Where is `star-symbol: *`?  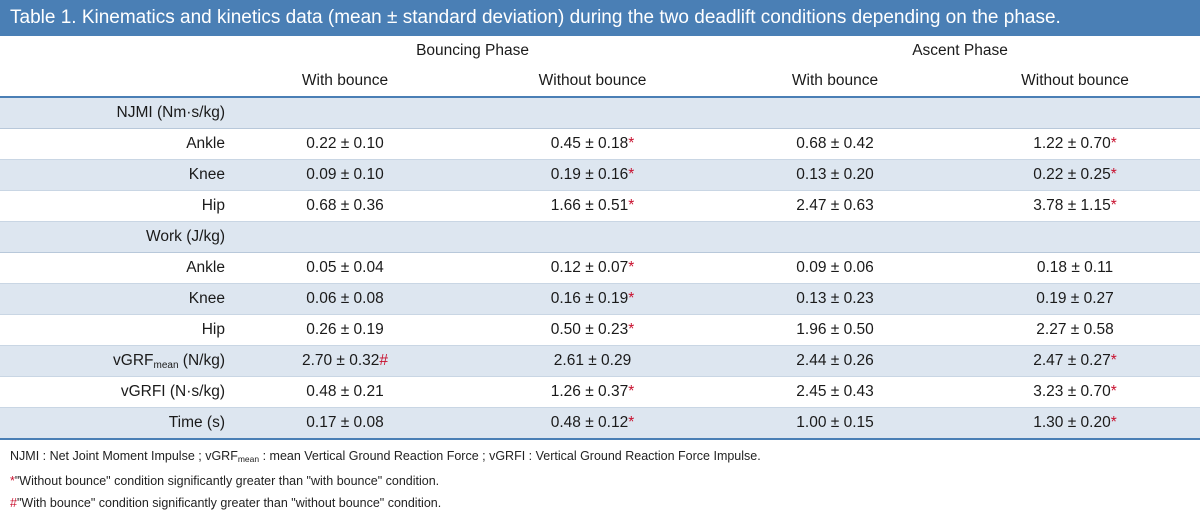 star-symbol: * is located at coordinates (12, 481).